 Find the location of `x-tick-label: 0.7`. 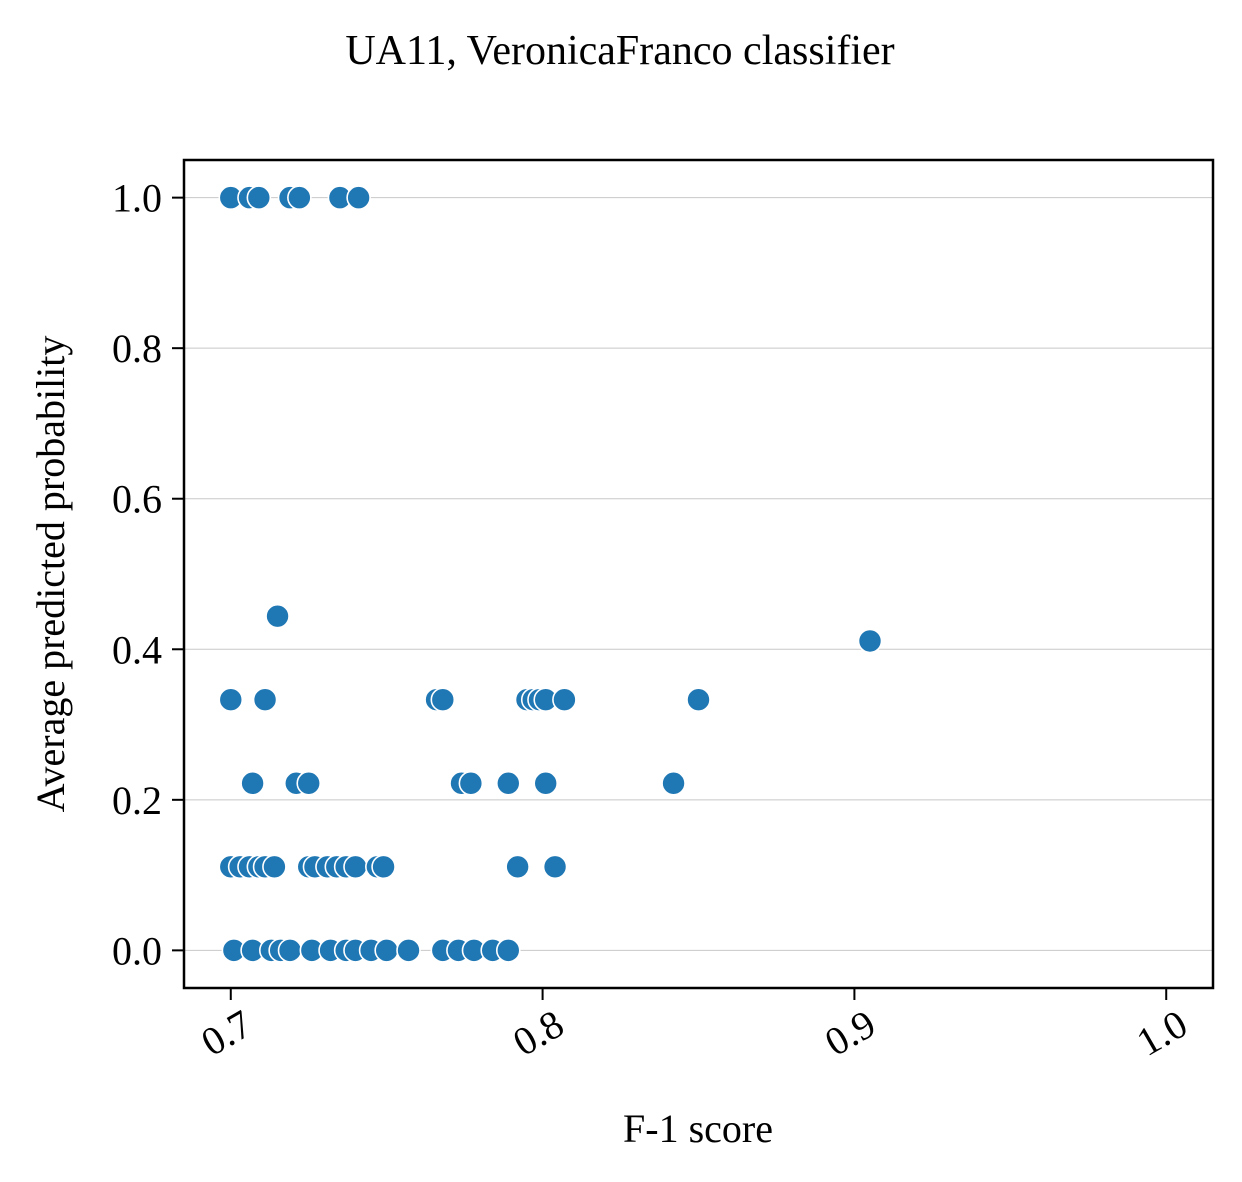

x-tick-label: 0.7 is located at coordinates (226, 1033).